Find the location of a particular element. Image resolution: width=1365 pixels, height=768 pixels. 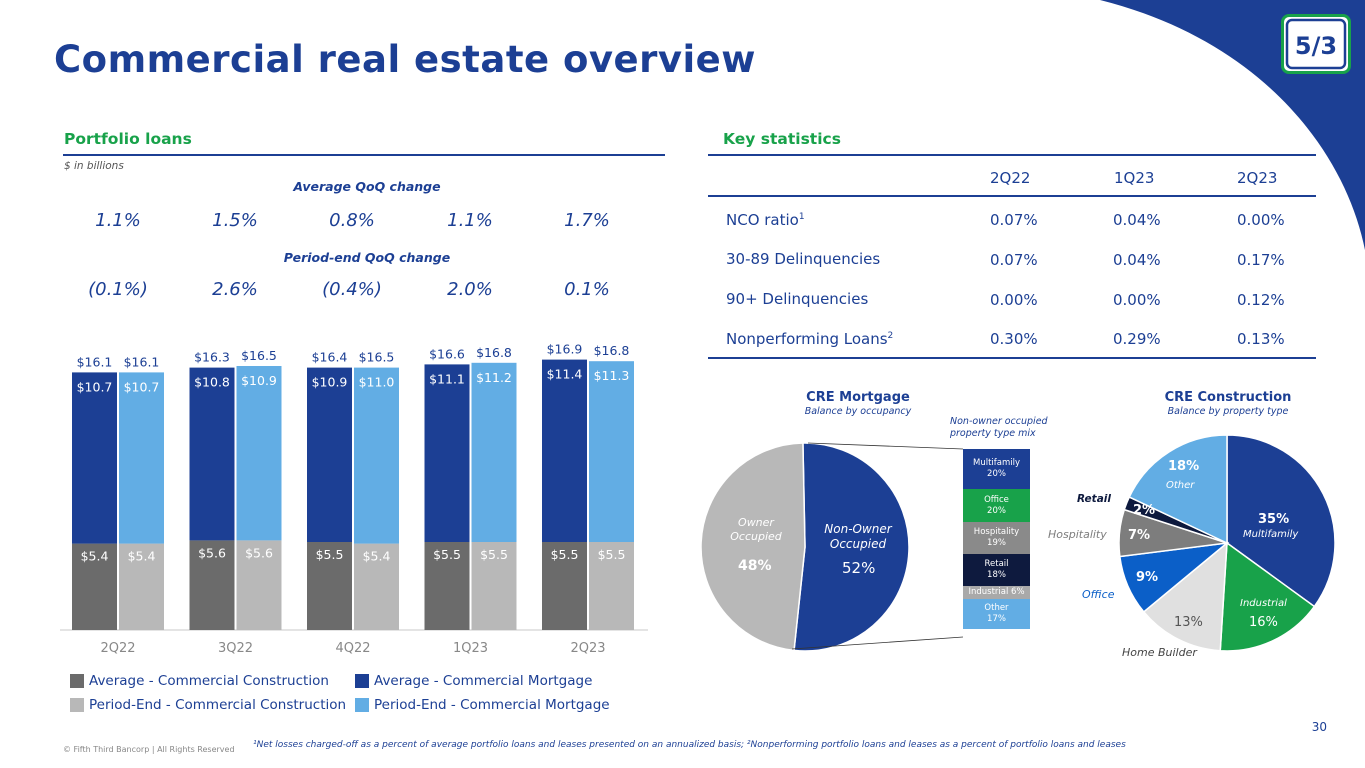

pie-slice-owner-occupied is located at coordinates (753, 547).